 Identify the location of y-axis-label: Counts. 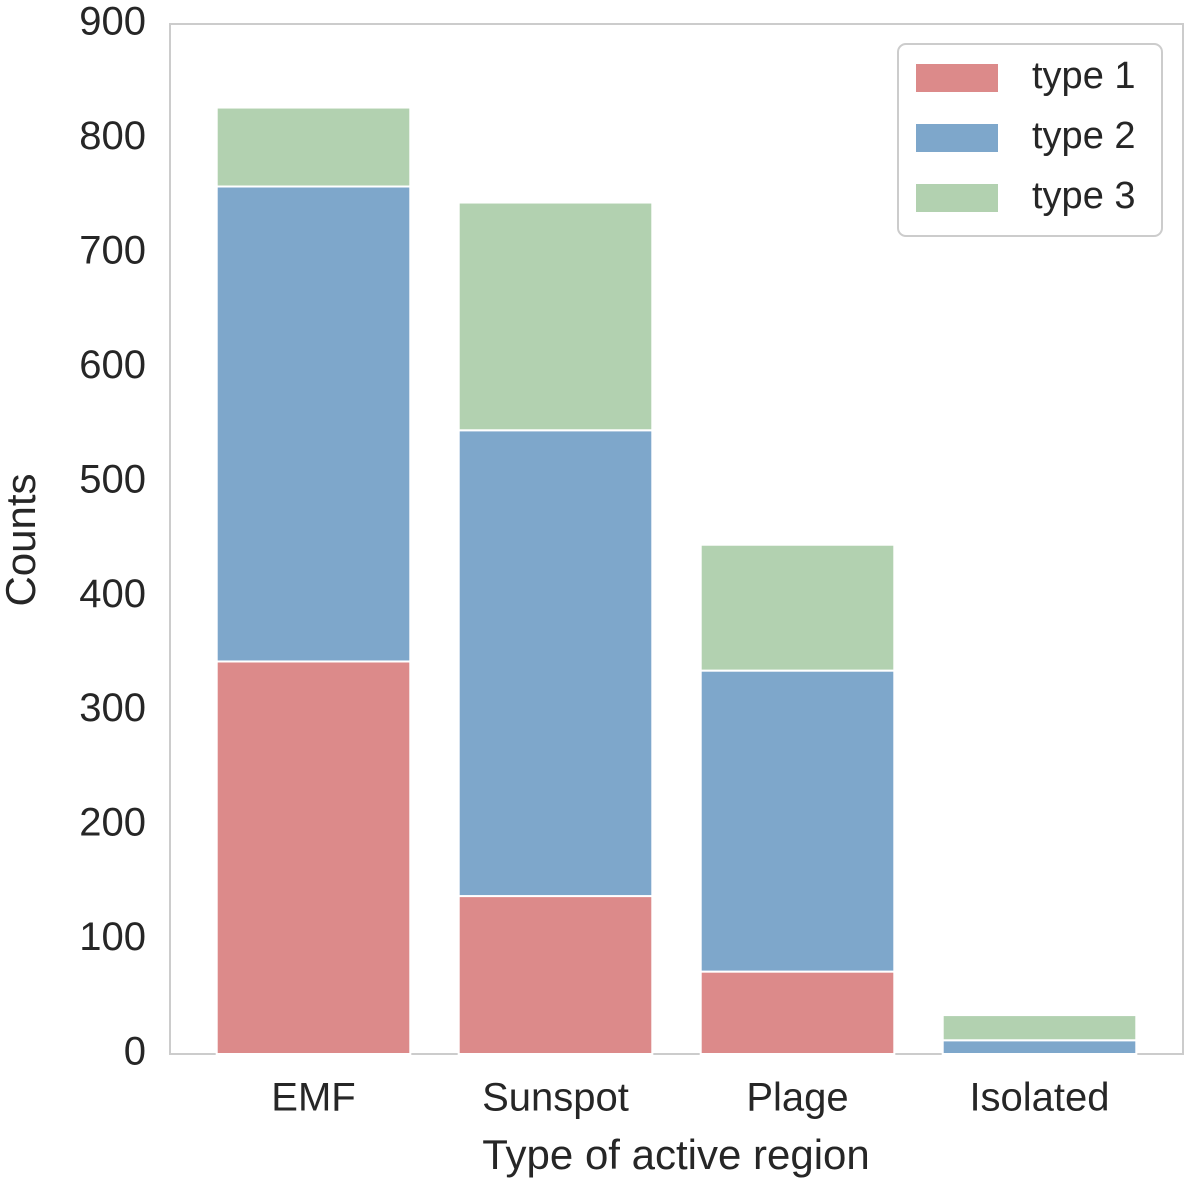
(22, 539).